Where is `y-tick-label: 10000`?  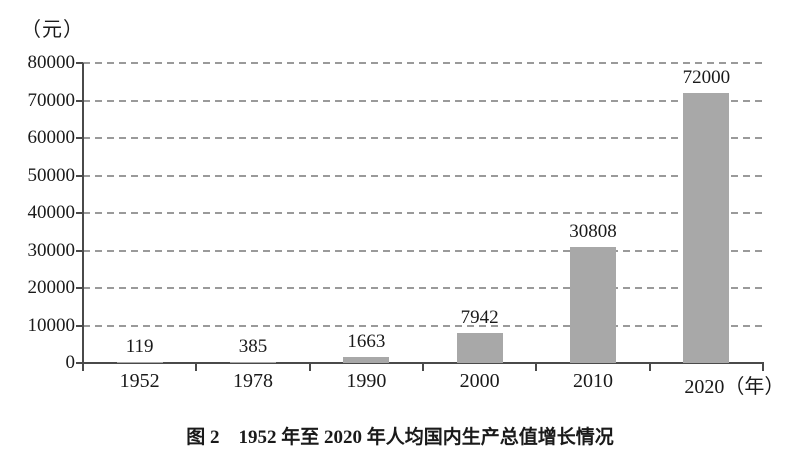
y-tick-label: 10000 is located at coordinates (51, 325).